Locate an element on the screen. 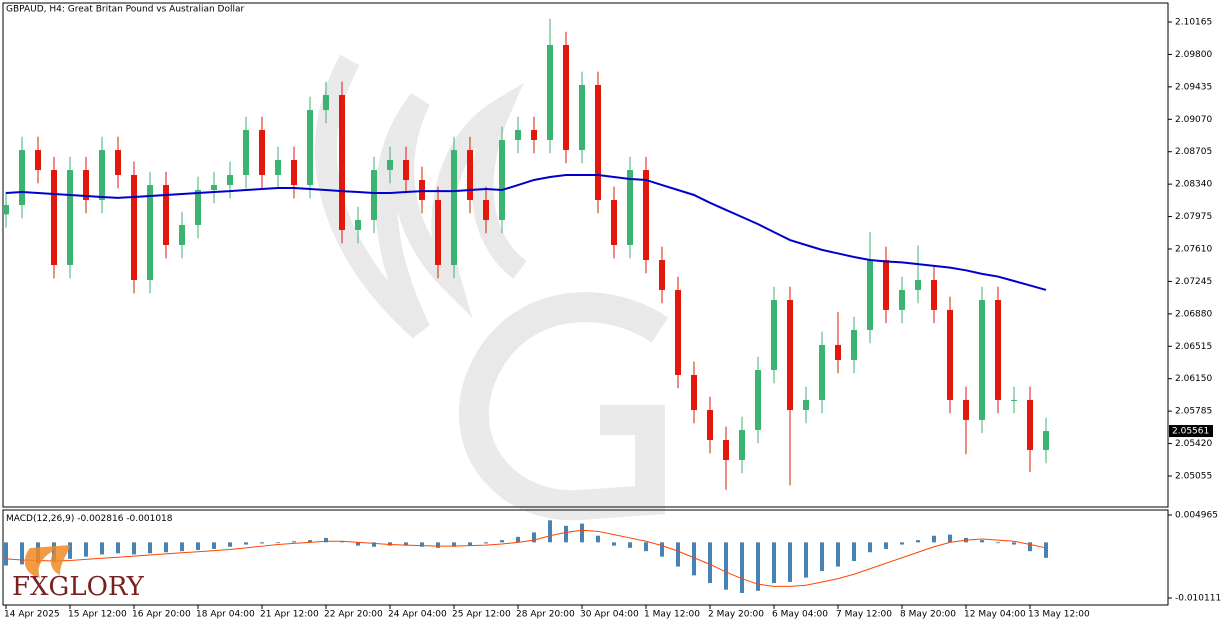 The width and height of the screenshot is (1221, 625). y-tick-label: 2.06515 is located at coordinates (1193, 347).